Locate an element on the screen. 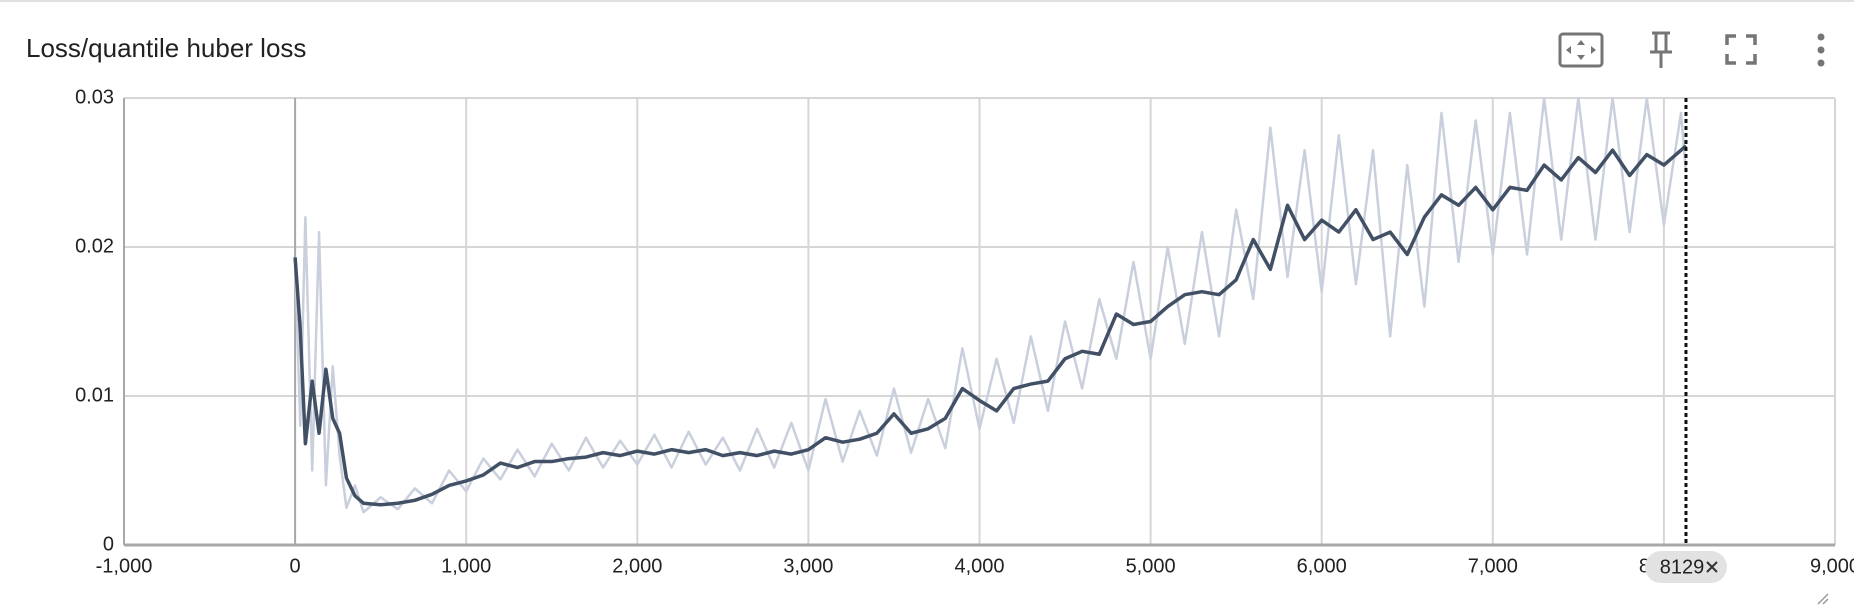  x-tick-label: -1,000 is located at coordinates (124, 566).